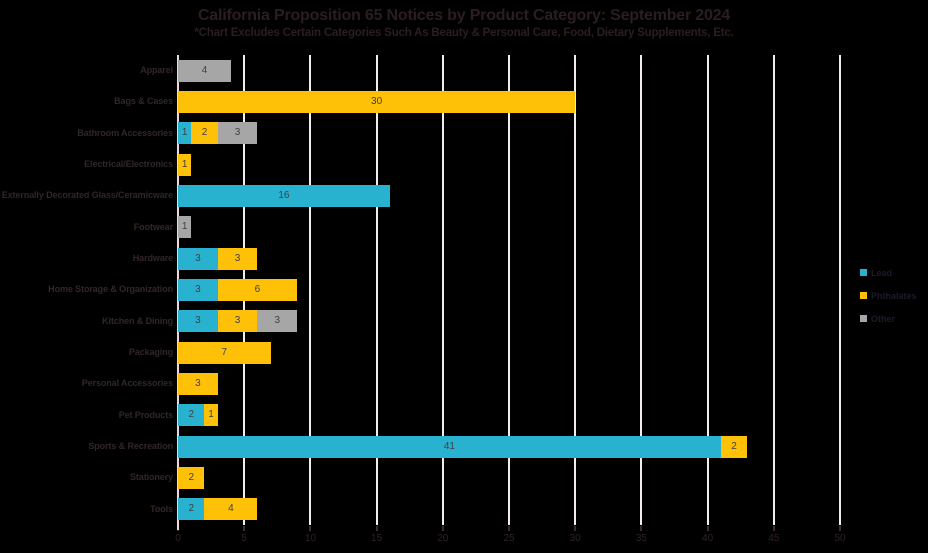  I want to click on tick-label: 35, so click(641, 538).